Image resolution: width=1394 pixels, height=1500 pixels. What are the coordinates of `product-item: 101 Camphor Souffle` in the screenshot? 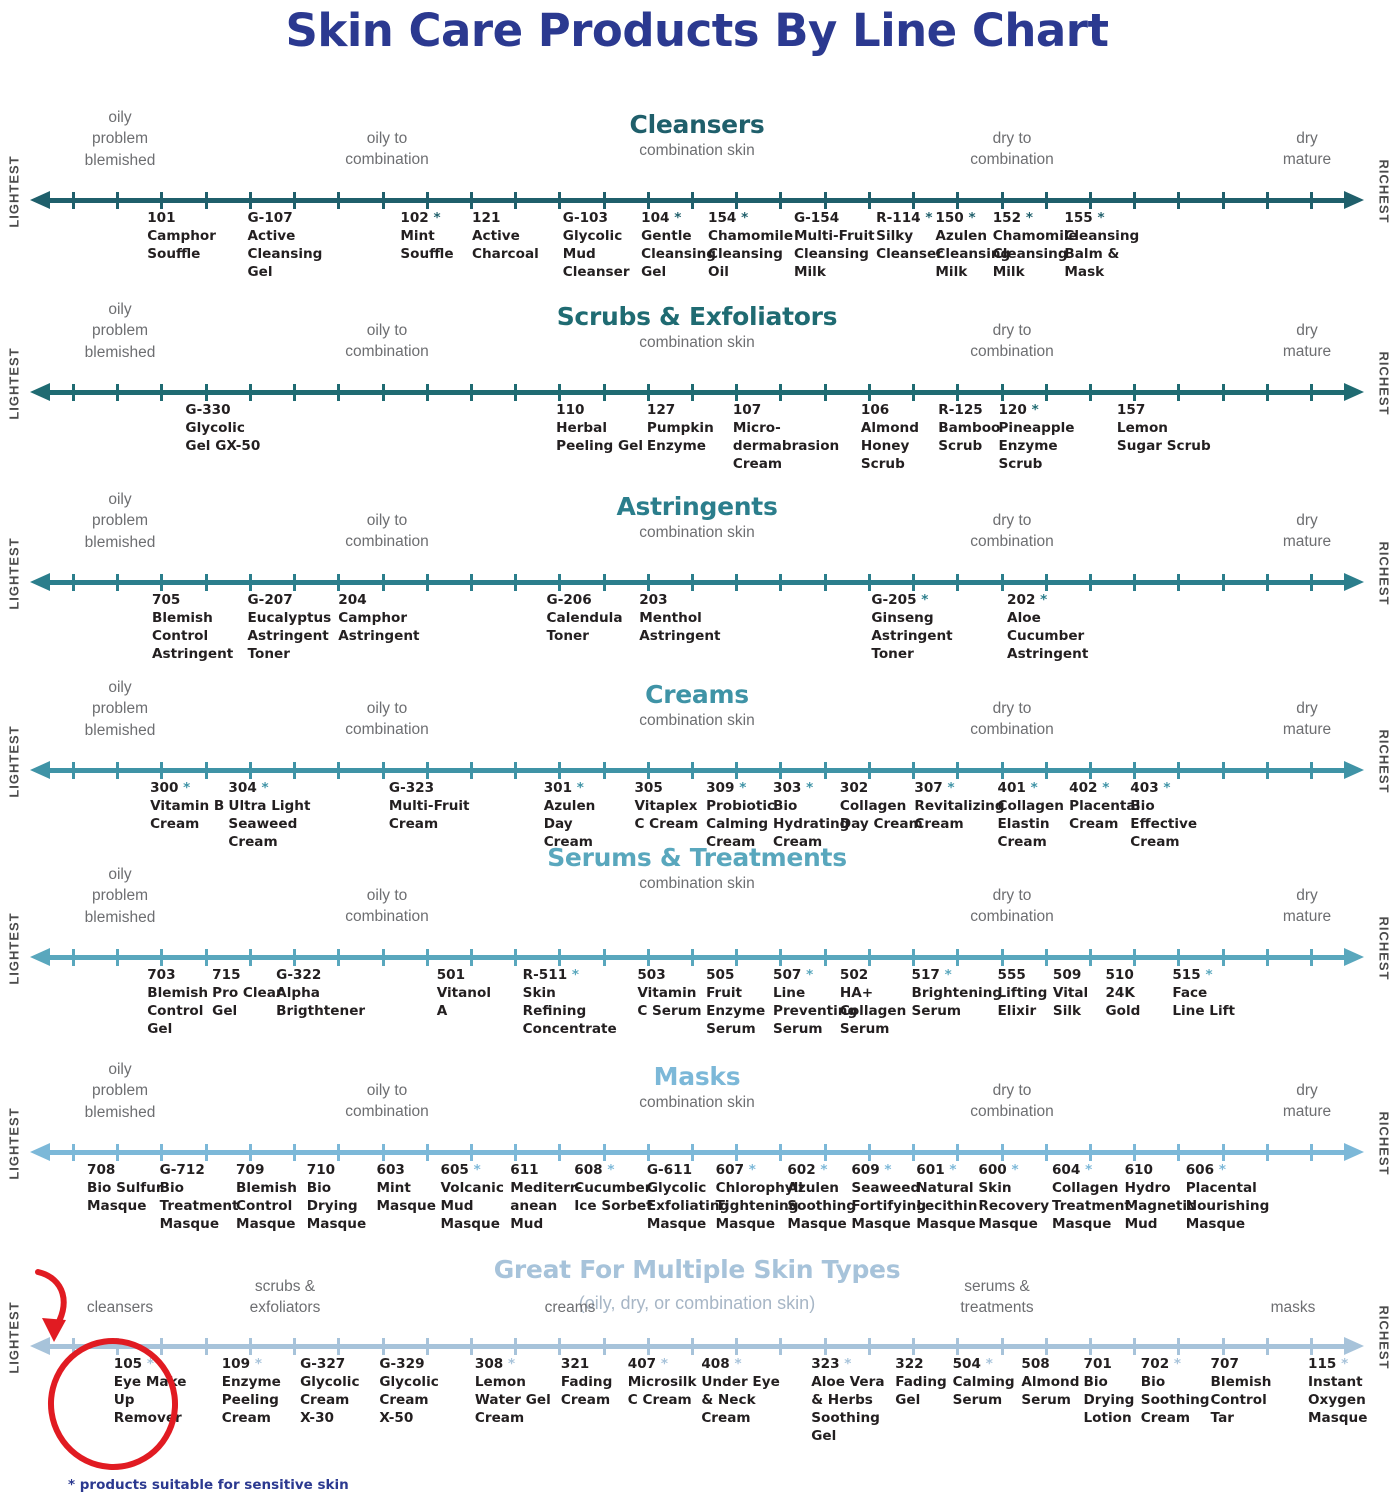 It's located at (181, 236).